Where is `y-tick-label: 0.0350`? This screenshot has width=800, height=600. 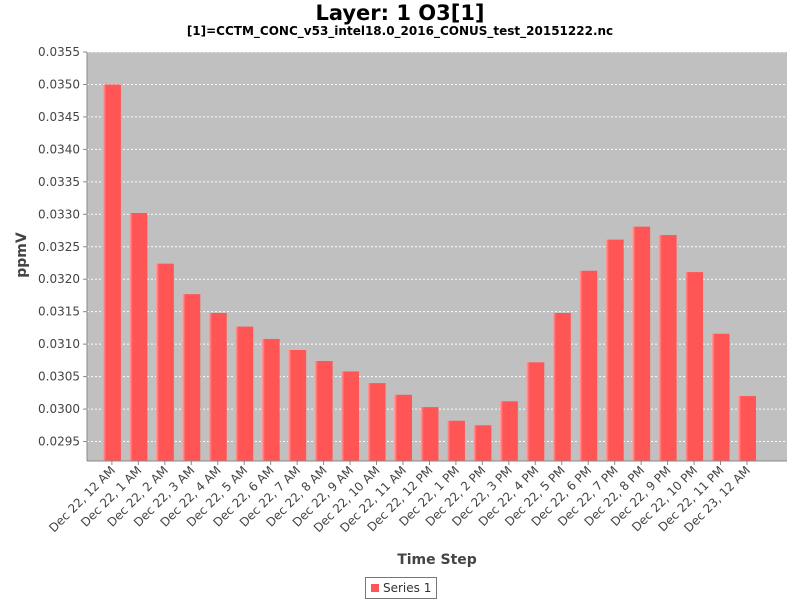 y-tick-label: 0.0350 is located at coordinates (59, 84).